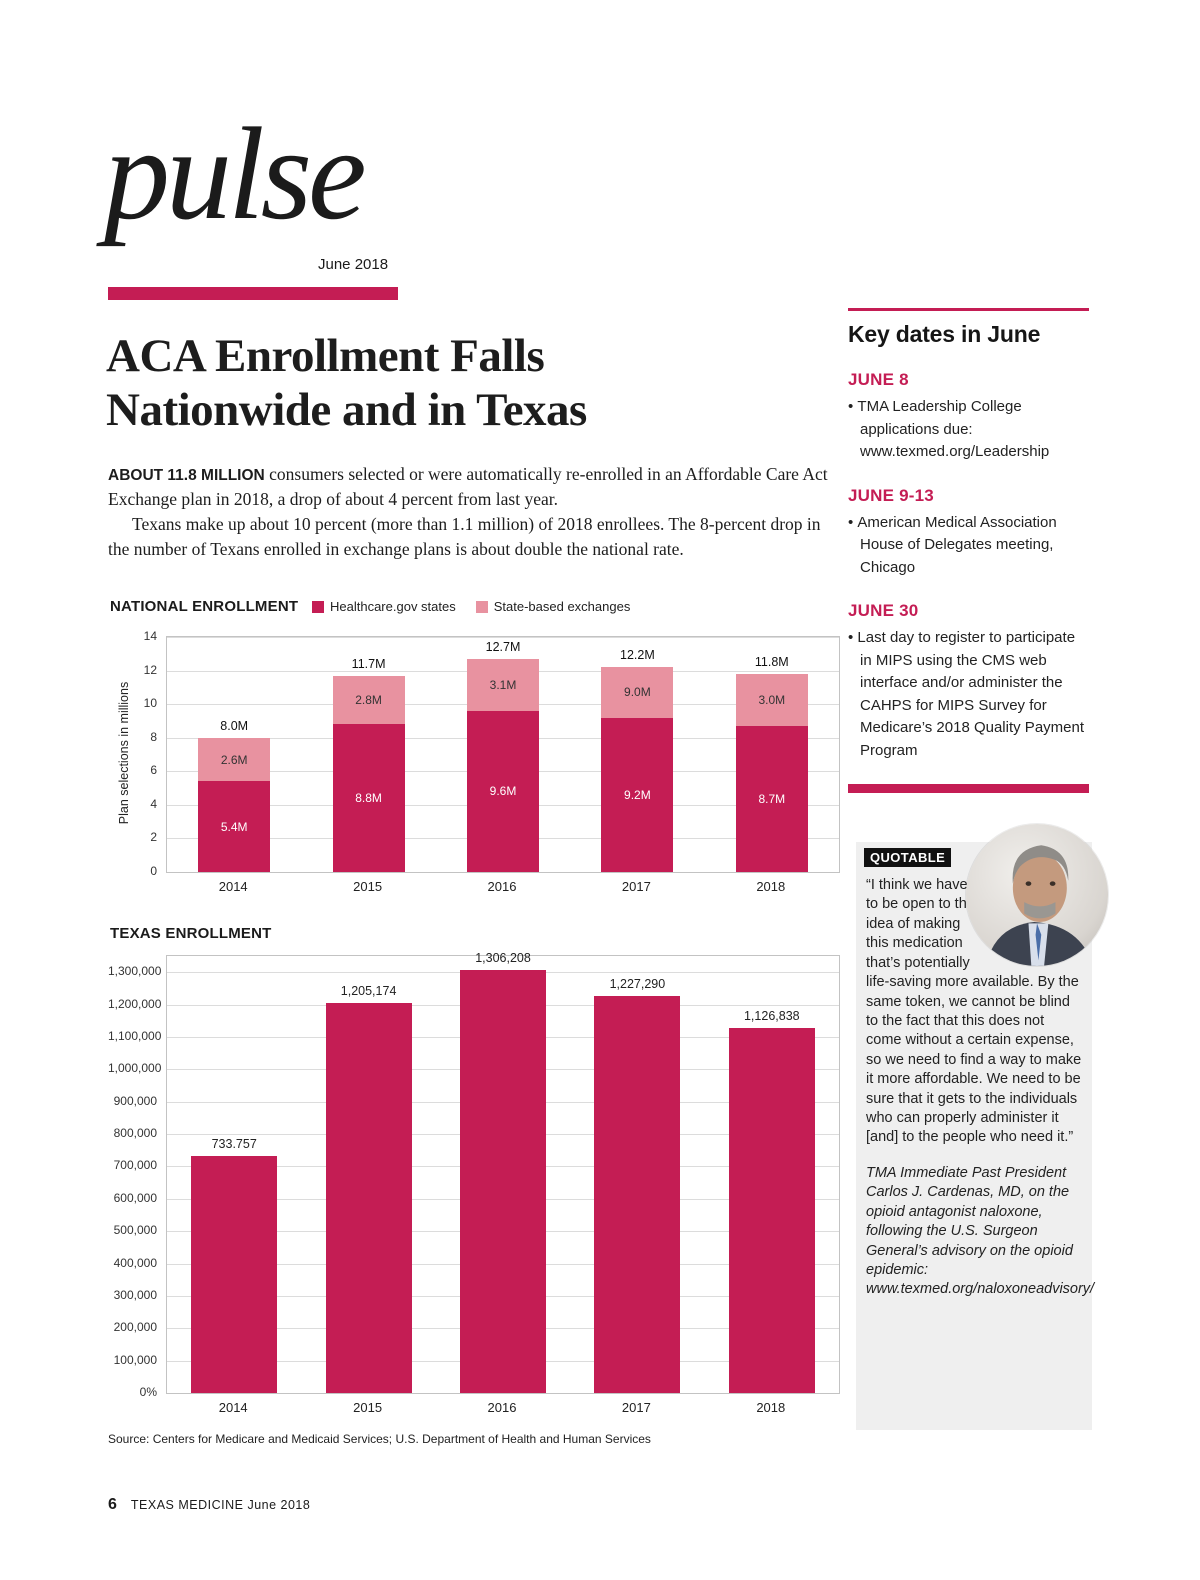 The width and height of the screenshot is (1200, 1580). I want to click on y-tick-label: 800,000, so click(135, 1133).